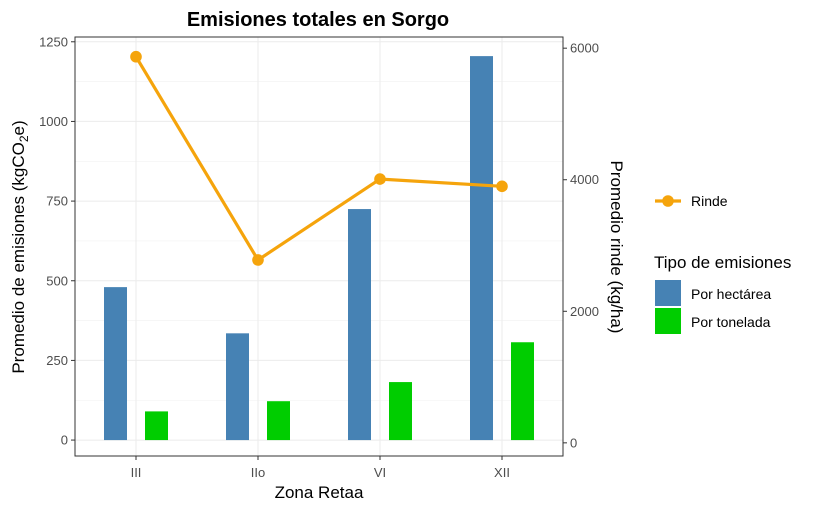 This screenshot has width=818, height=511. I want to click on x-tick-label: III, so click(136, 472).